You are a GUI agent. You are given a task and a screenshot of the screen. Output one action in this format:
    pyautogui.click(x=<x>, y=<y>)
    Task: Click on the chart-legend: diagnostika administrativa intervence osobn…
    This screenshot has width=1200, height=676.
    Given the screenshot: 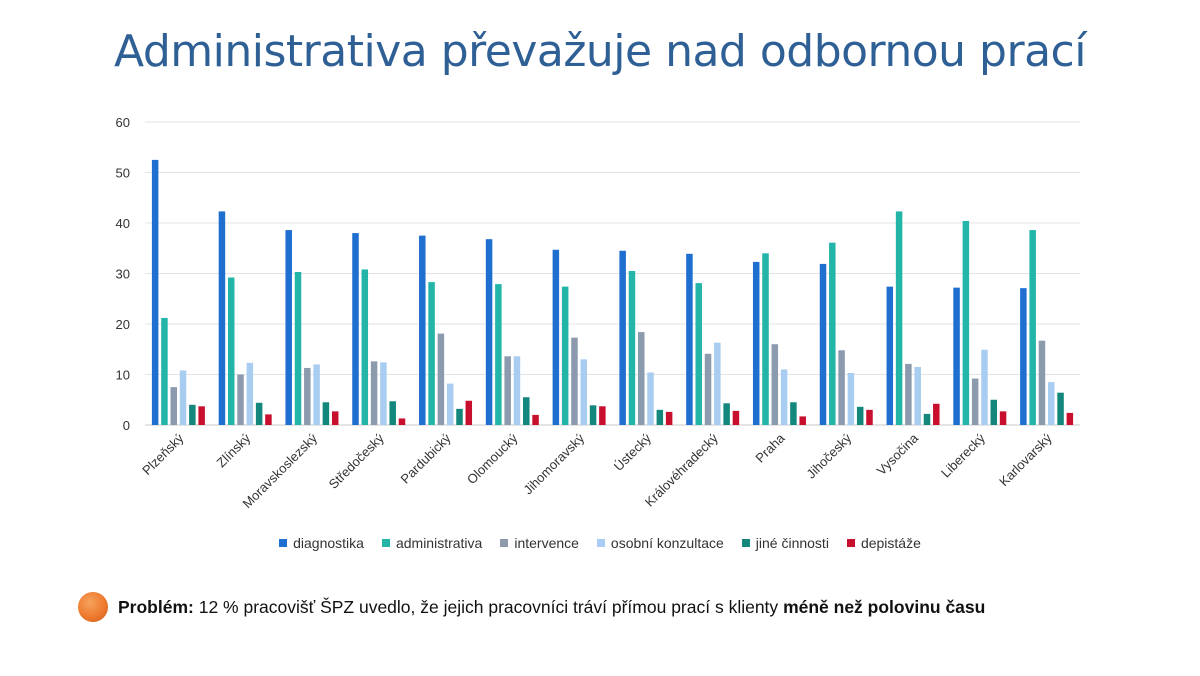 What is the action you would take?
    pyautogui.click(x=600, y=543)
    